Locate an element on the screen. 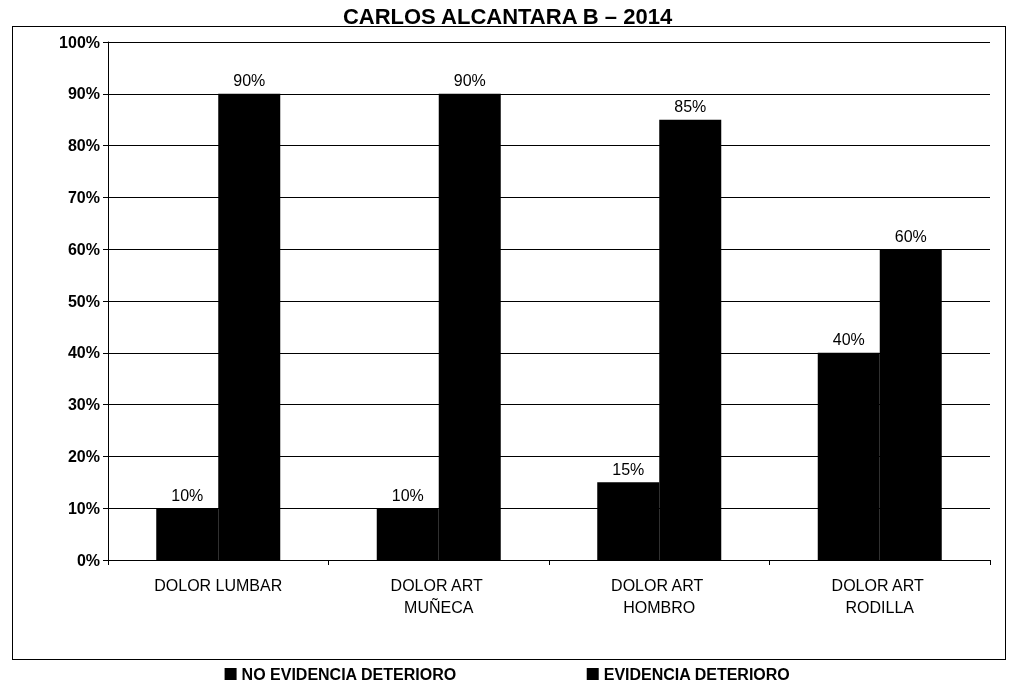 The height and width of the screenshot is (695, 1015). y-tick-label: 30% is located at coordinates (83, 405).